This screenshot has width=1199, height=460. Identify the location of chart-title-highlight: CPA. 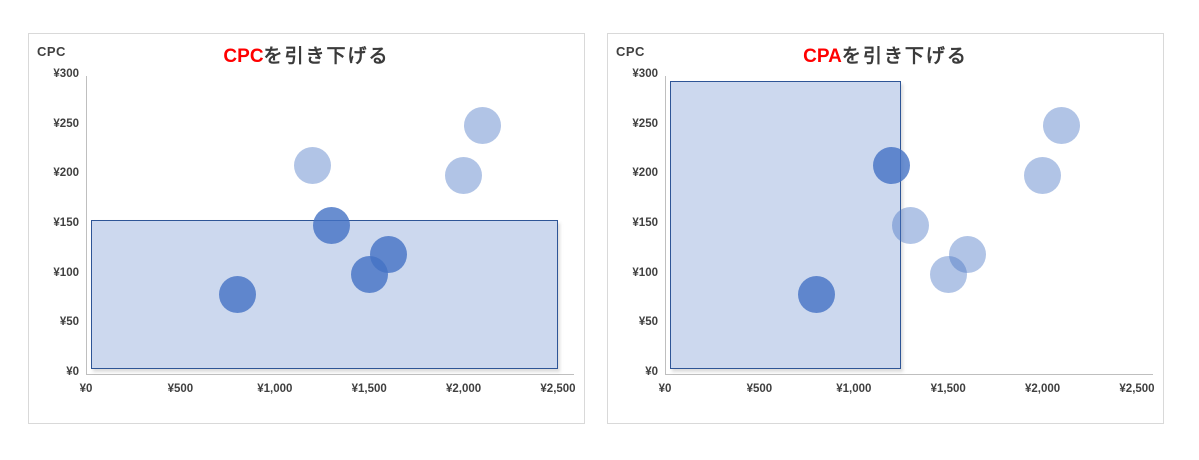
(822, 56).